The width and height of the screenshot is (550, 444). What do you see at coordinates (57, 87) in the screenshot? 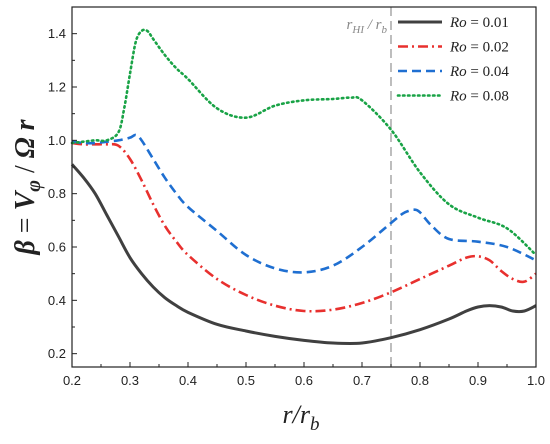
I see `y-tick-label: 1.2` at bounding box center [57, 87].